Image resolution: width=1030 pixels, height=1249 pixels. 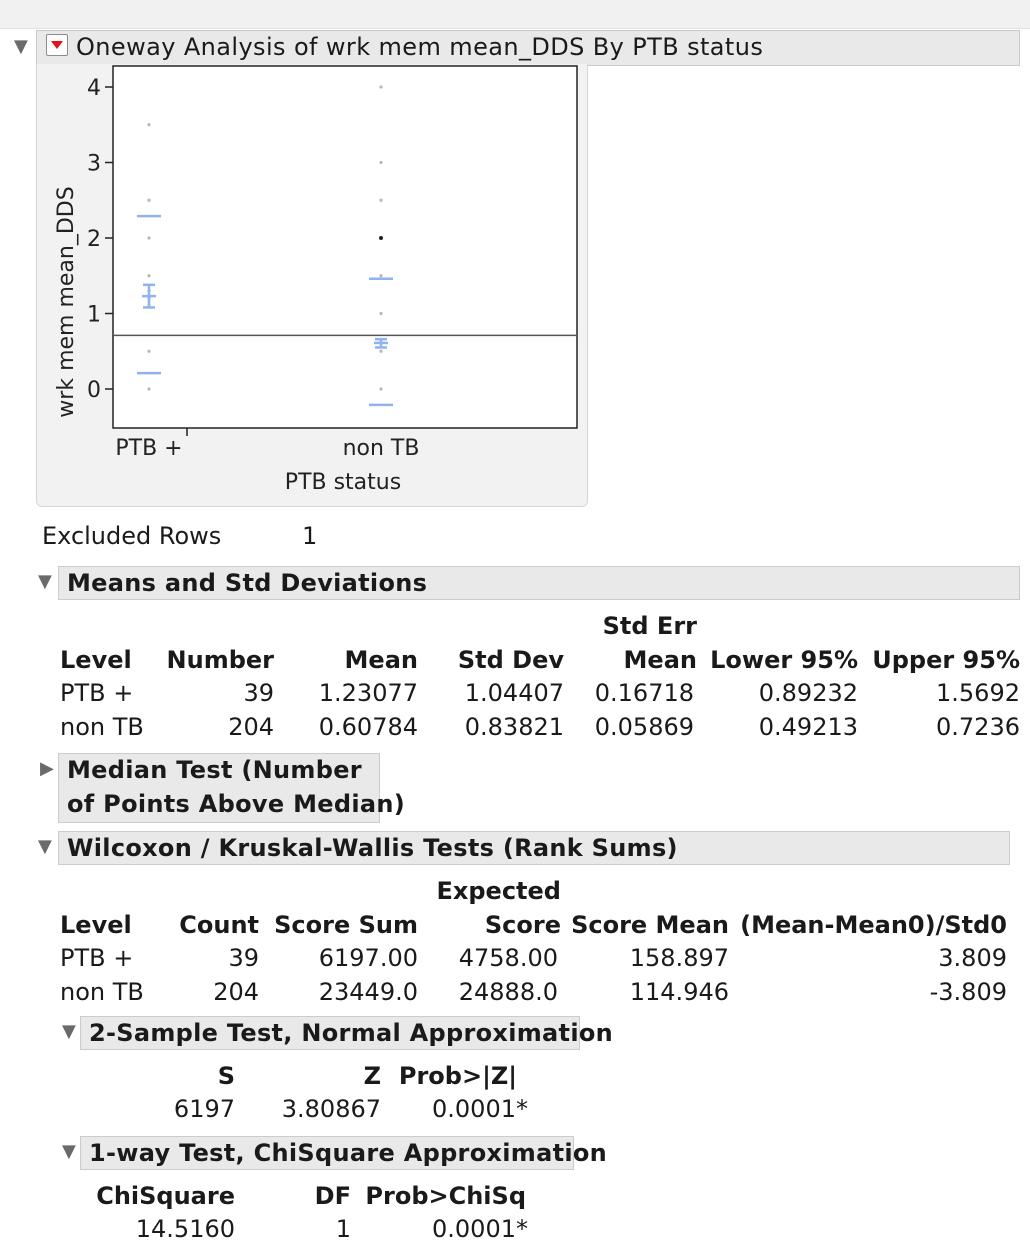 What do you see at coordinates (372, 1076) in the screenshot?
I see `two-sample-header-z: Z` at bounding box center [372, 1076].